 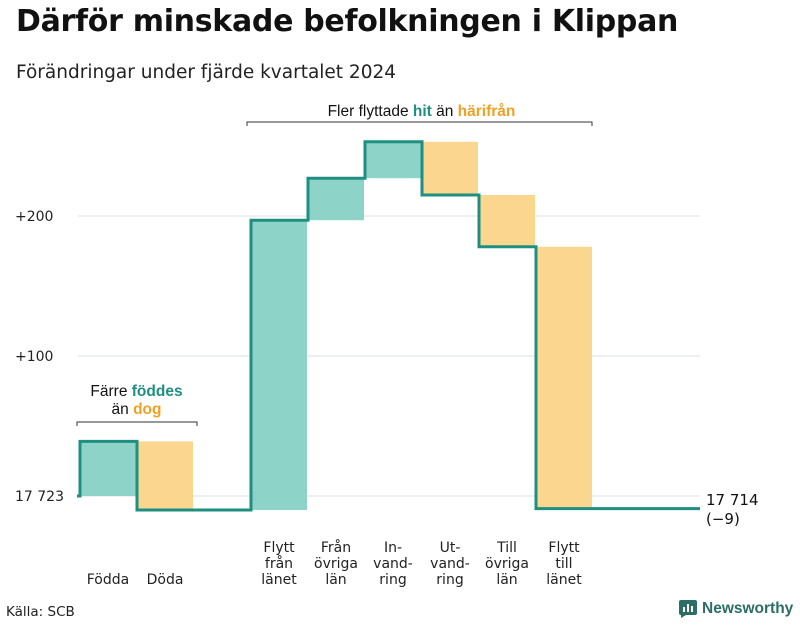 I want to click on annotation-births-line2: än dog, so click(x=137, y=409).